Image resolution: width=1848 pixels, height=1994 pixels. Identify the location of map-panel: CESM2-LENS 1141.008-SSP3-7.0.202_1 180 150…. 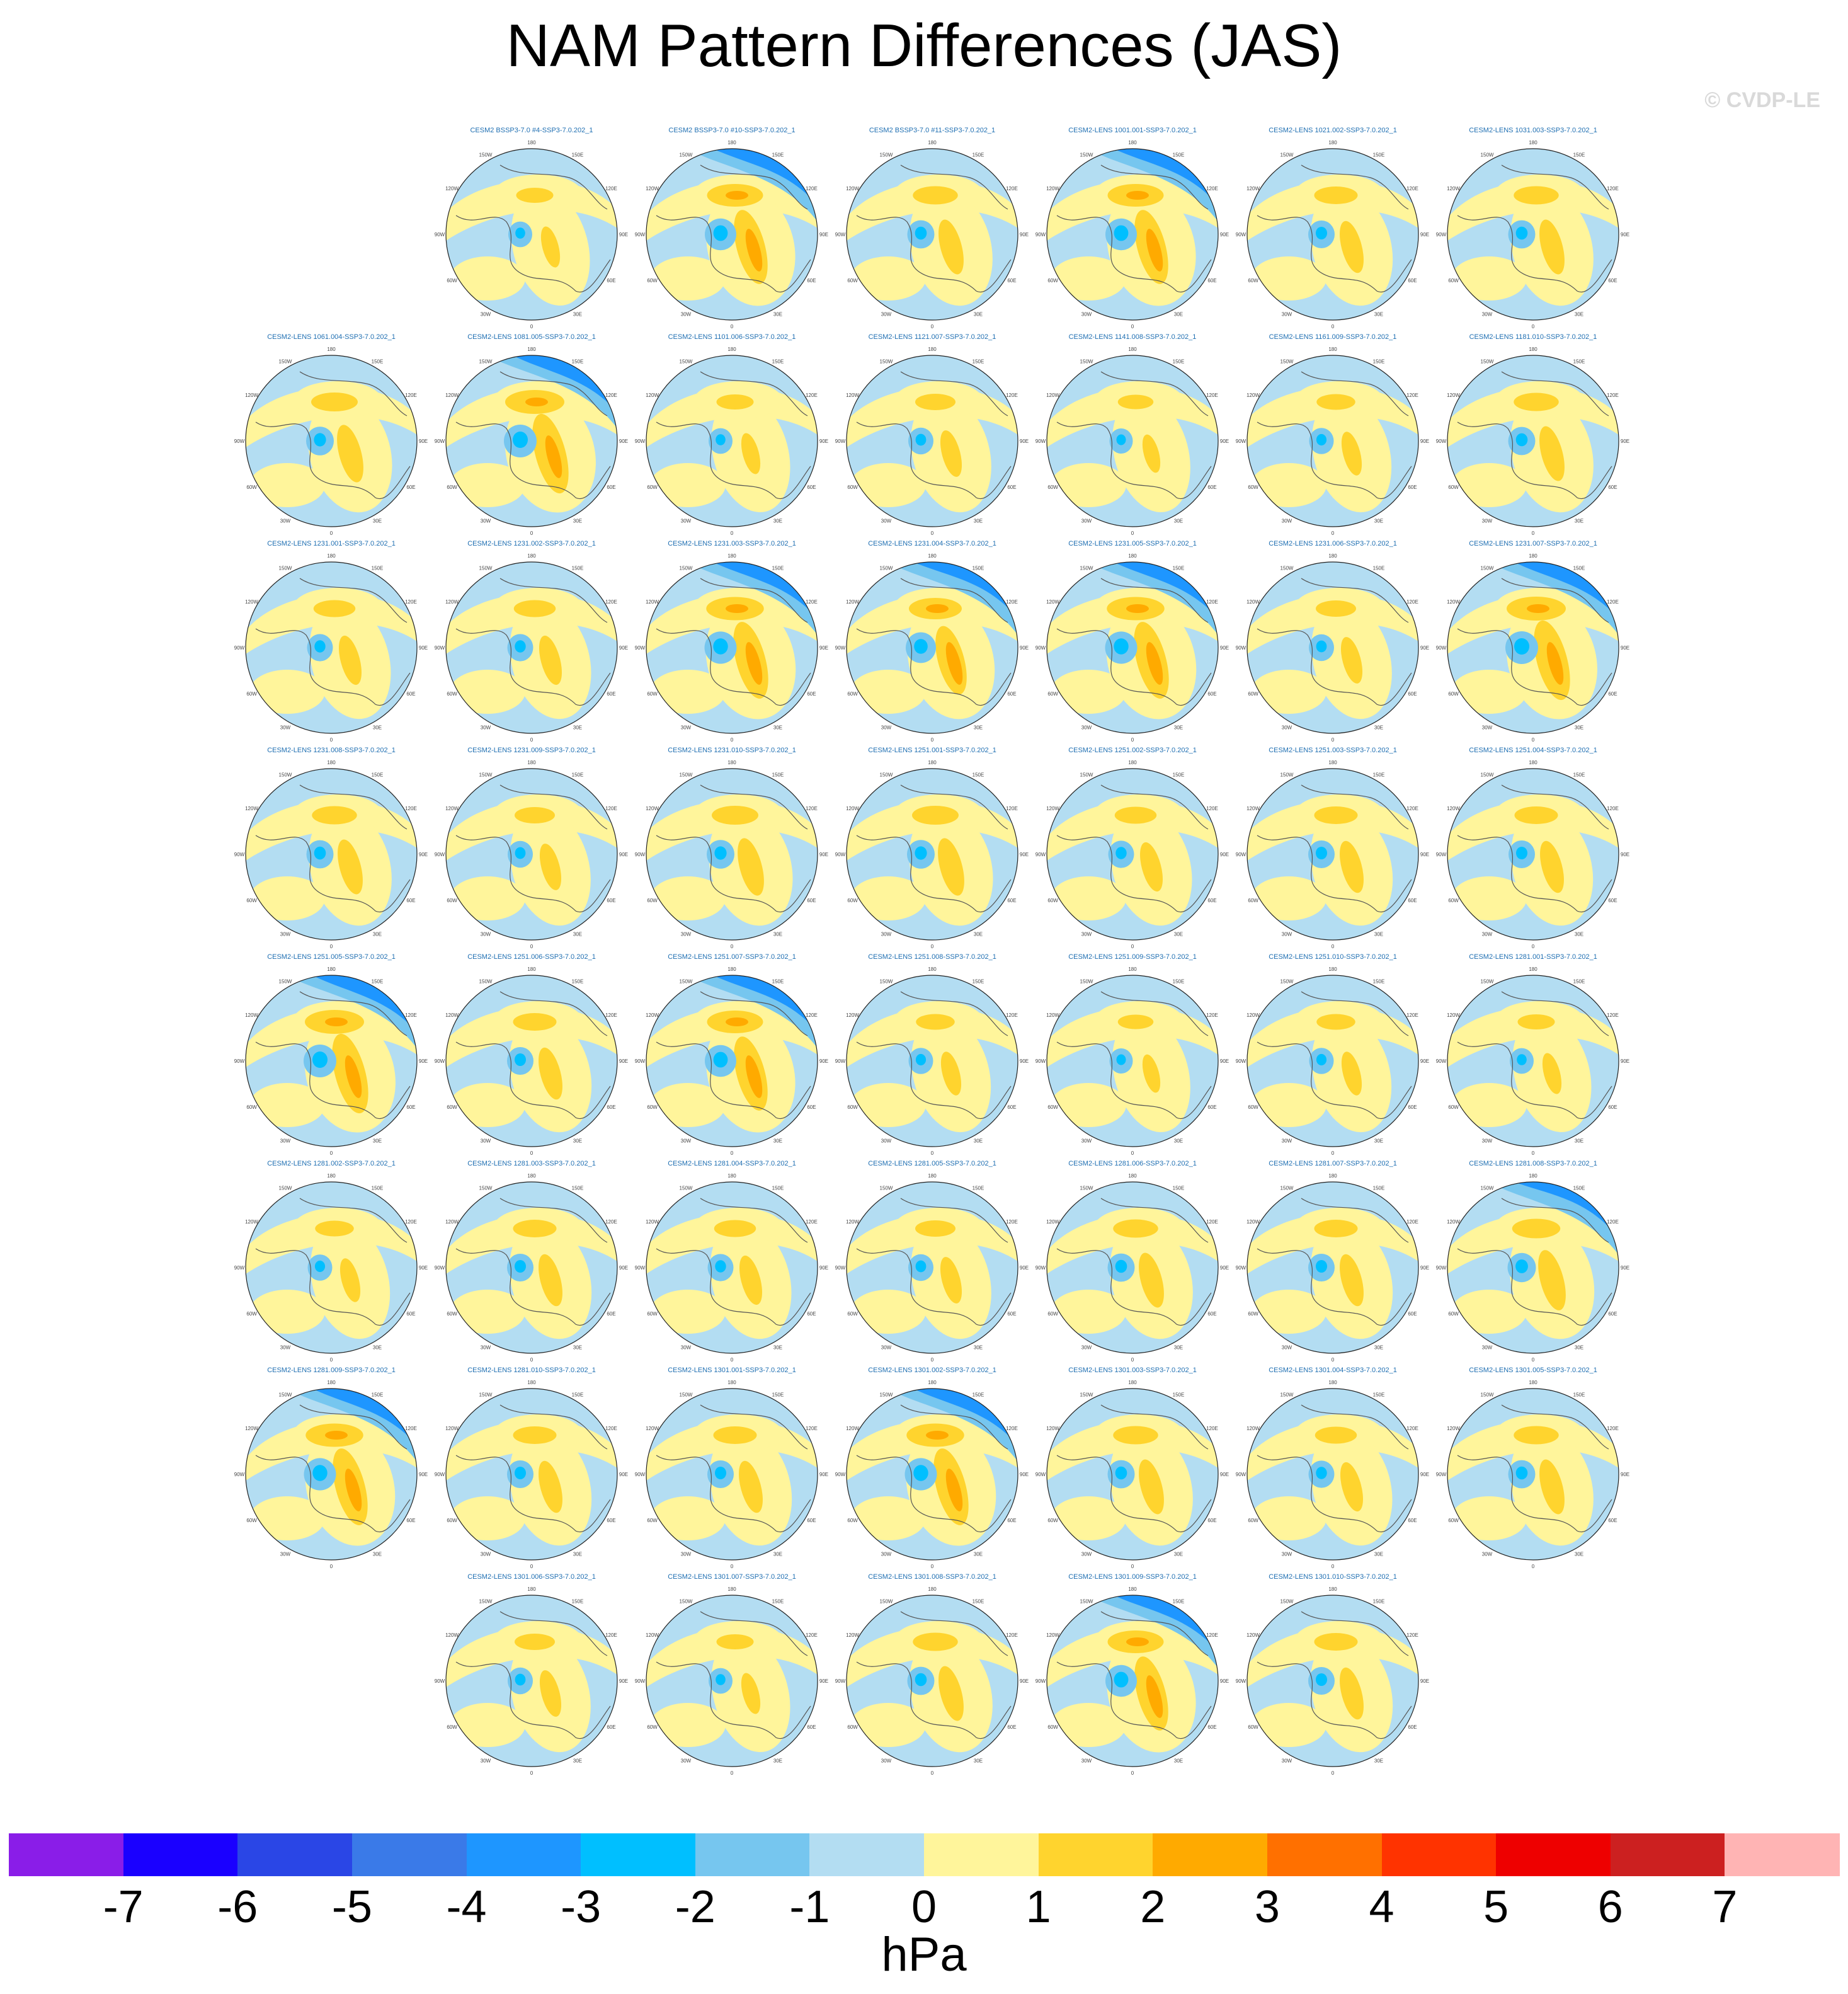
(1132, 437).